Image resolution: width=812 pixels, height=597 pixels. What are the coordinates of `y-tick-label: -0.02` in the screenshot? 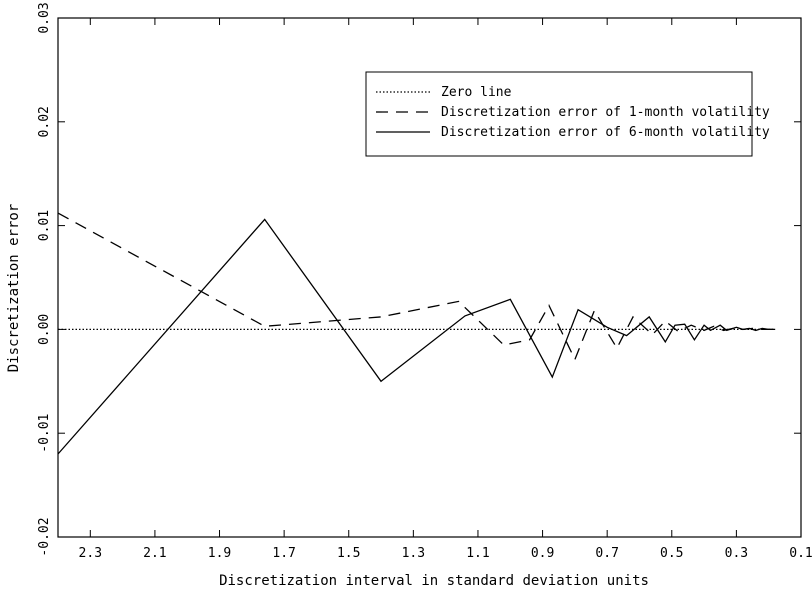 It's located at (44, 536).